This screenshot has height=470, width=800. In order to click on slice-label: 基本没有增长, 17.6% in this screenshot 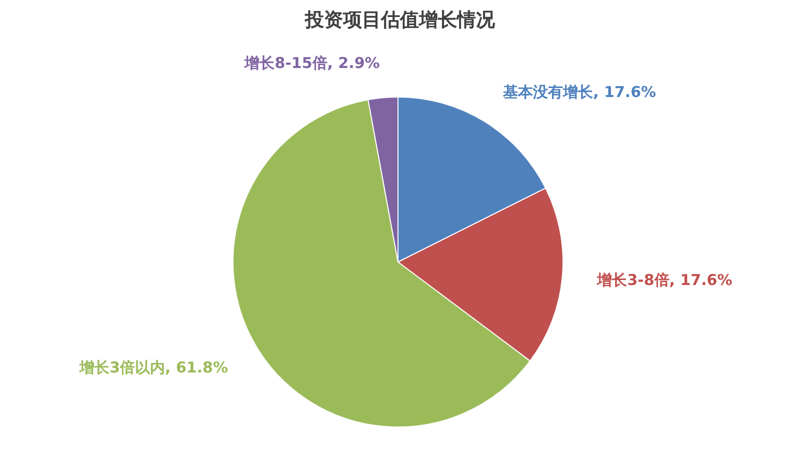, I will do `click(579, 91)`.